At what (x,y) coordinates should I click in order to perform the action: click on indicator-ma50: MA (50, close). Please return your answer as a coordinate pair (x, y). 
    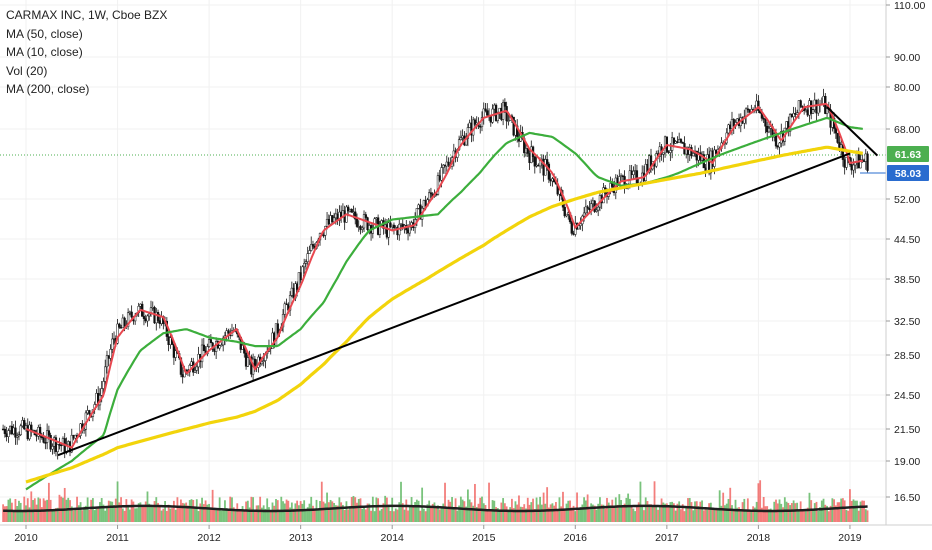
    Looking at the image, I should click on (44, 33).